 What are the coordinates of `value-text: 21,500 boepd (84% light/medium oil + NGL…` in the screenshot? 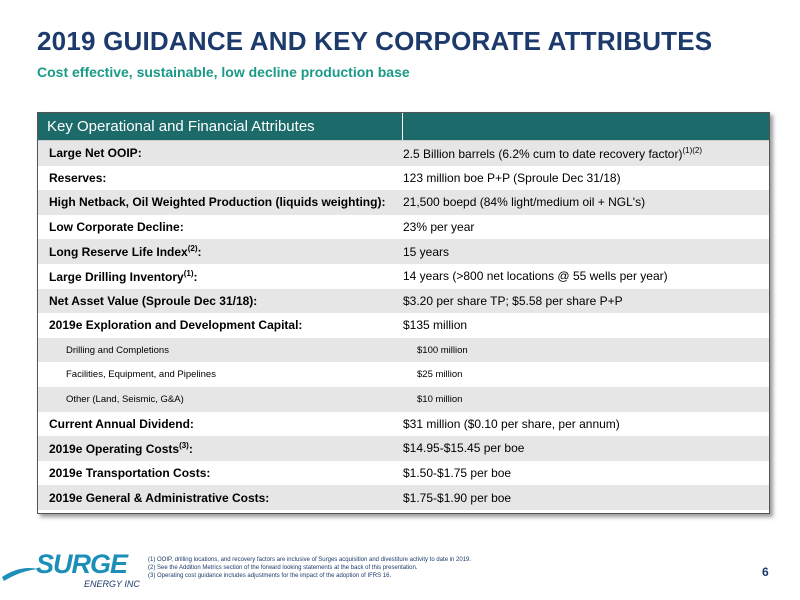 It's located at (524, 202).